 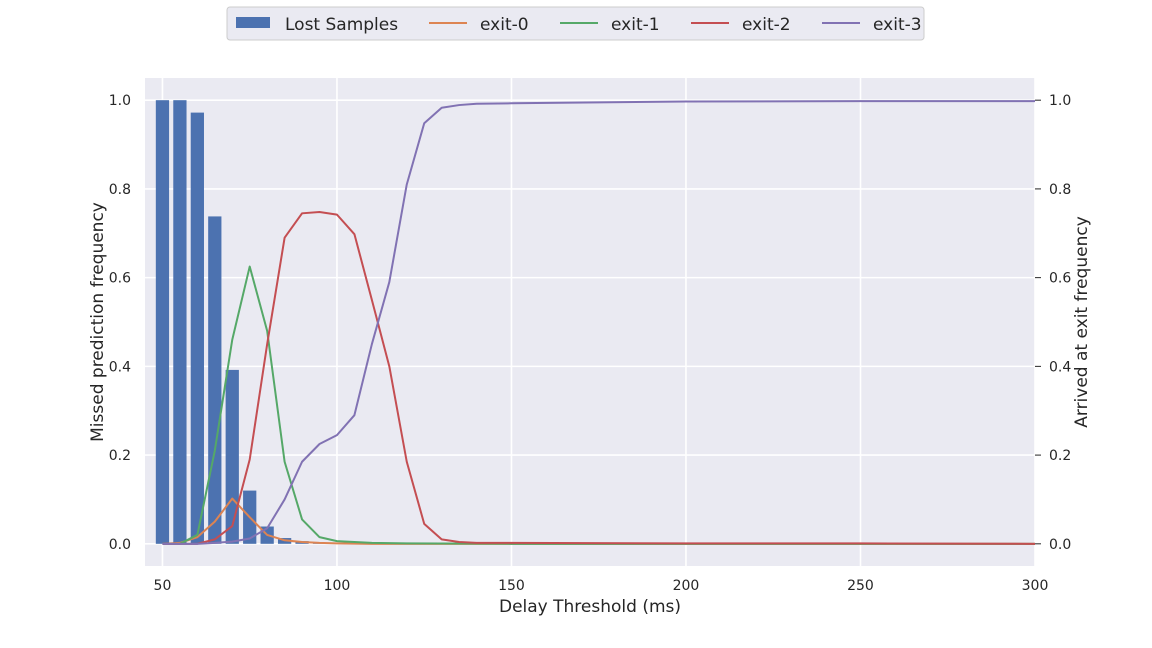 I want to click on y-right-tick-label-0-6: 0.6, so click(x=1060, y=279).